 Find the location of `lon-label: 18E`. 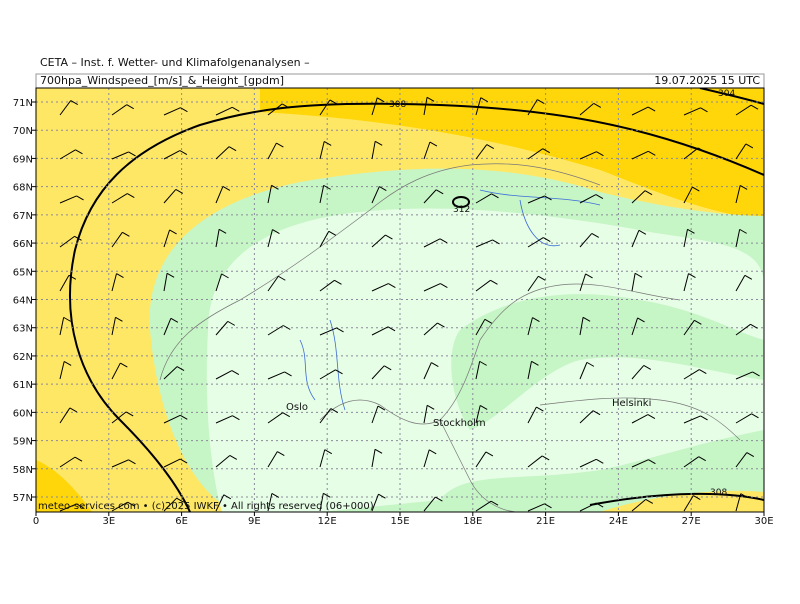

lon-label: 18E is located at coordinates (472, 521).